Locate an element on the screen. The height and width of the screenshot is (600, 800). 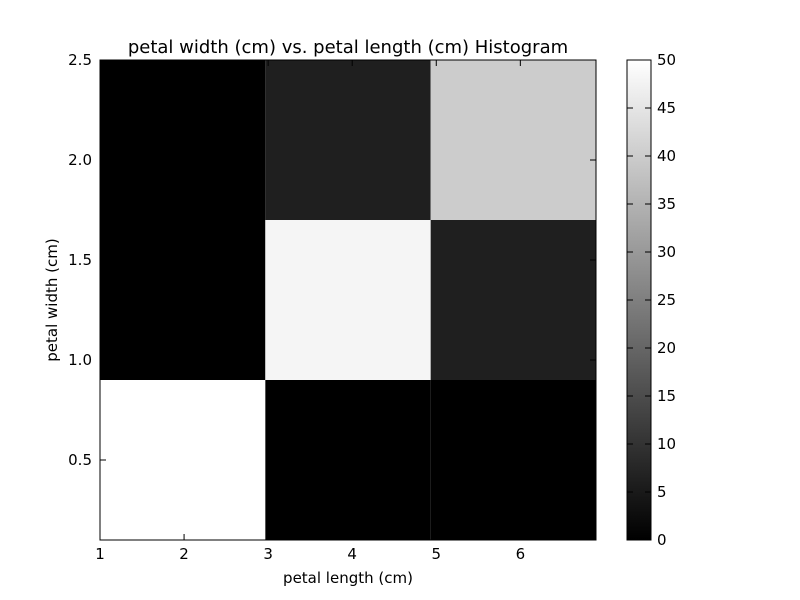
x-tick-label: 1 is located at coordinates (100, 554).